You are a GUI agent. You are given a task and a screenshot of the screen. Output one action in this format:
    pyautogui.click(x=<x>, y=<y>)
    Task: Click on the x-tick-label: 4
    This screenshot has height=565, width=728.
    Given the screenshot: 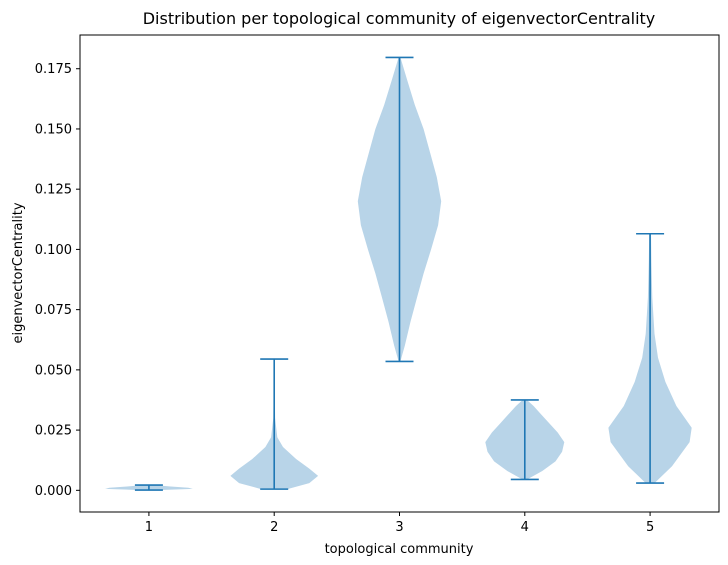 What is the action you would take?
    pyautogui.click(x=525, y=527)
    